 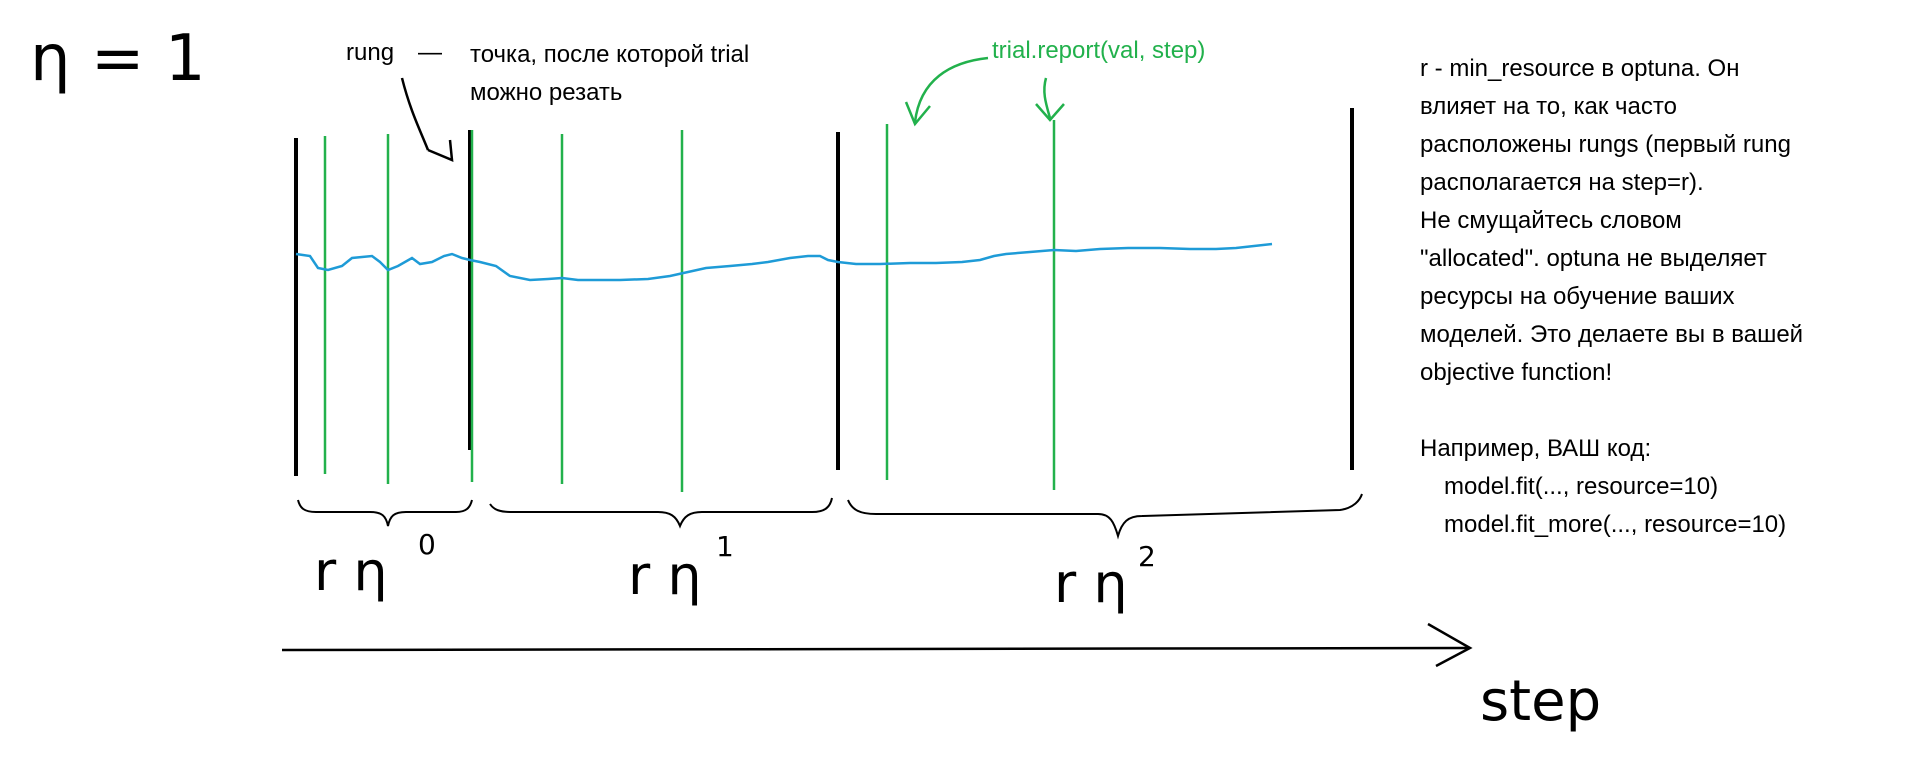 I want to click on note-line: "allocated". optuna не выделяет, so click(x=1593, y=258).